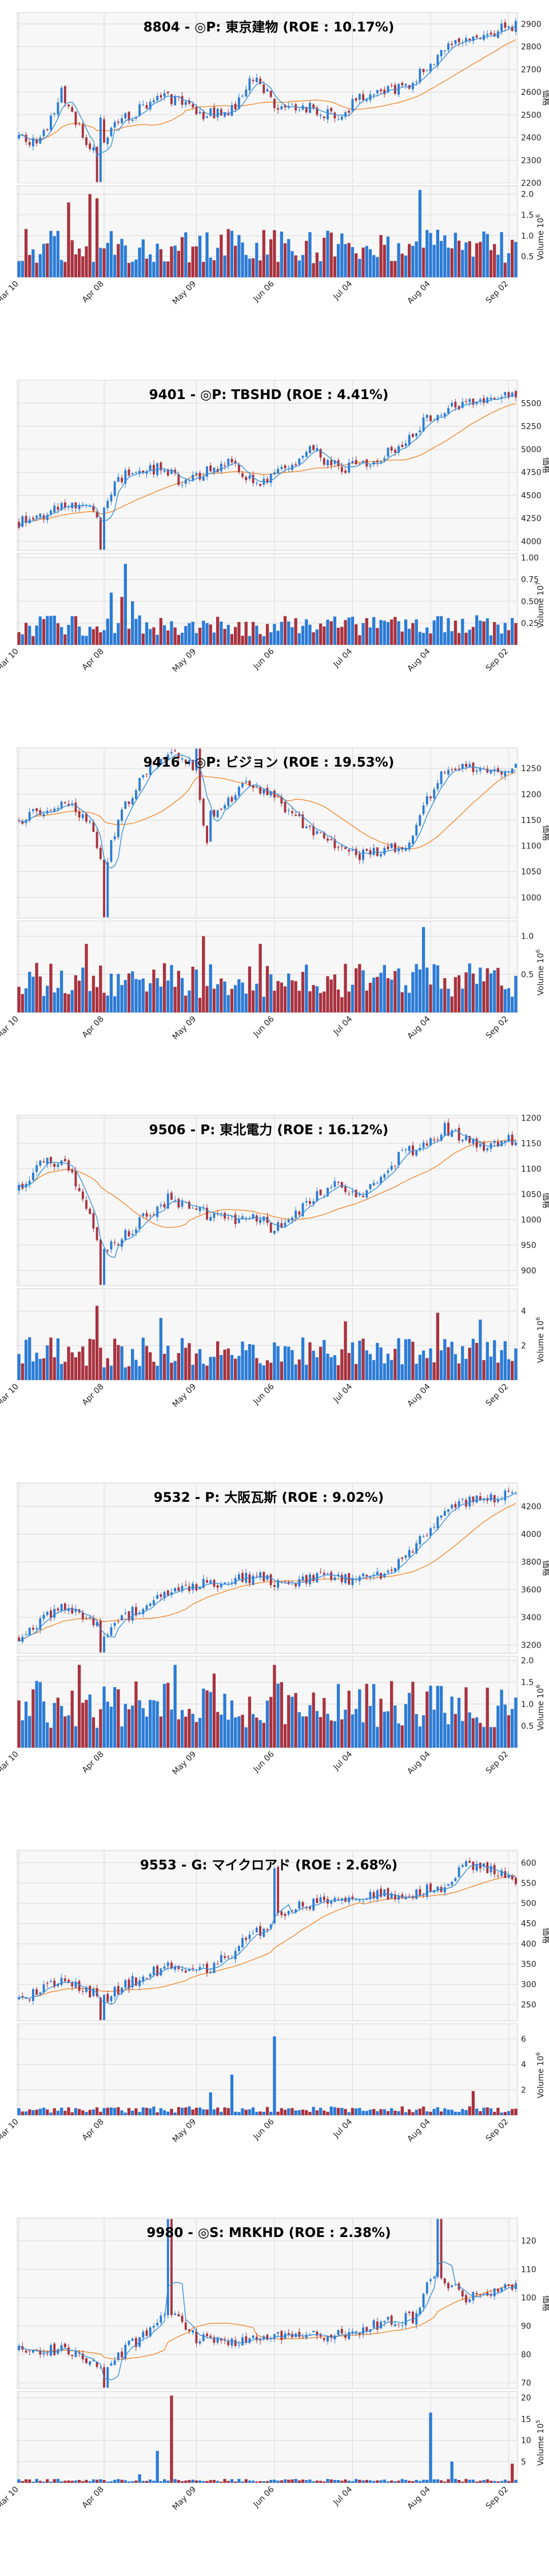 The height and width of the screenshot is (2576, 549). I want to click on volume-tick-label: 15, so click(526, 2420).